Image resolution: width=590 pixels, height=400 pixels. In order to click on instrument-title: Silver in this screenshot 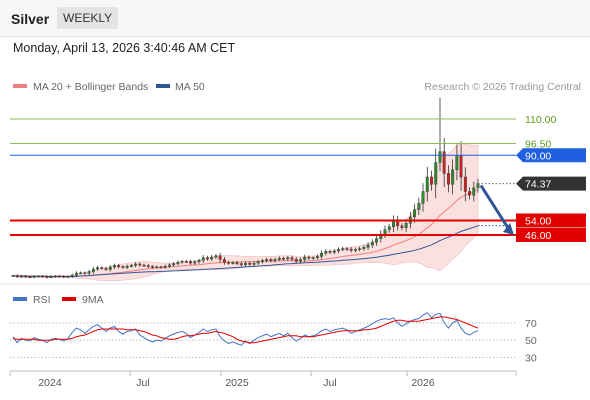, I will do `click(30, 19)`.